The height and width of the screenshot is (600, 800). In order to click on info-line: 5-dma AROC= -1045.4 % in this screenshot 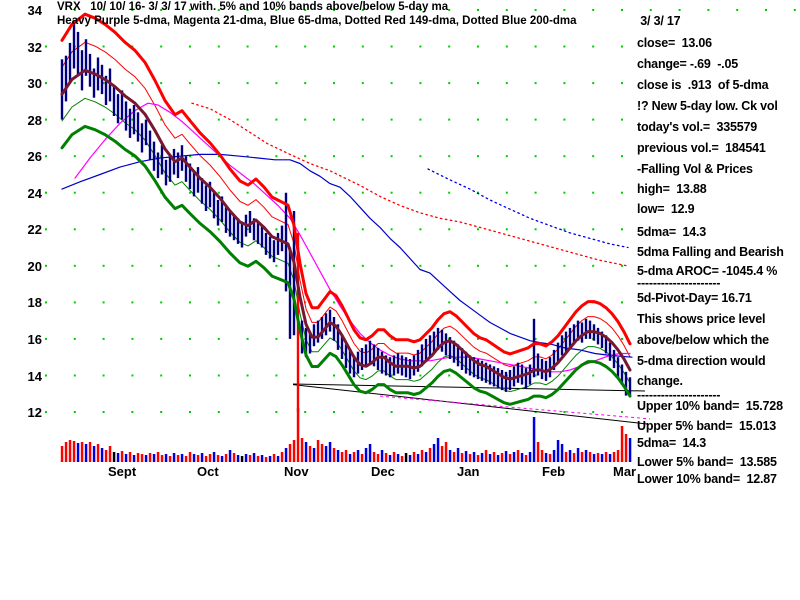, I will do `click(707, 271)`.